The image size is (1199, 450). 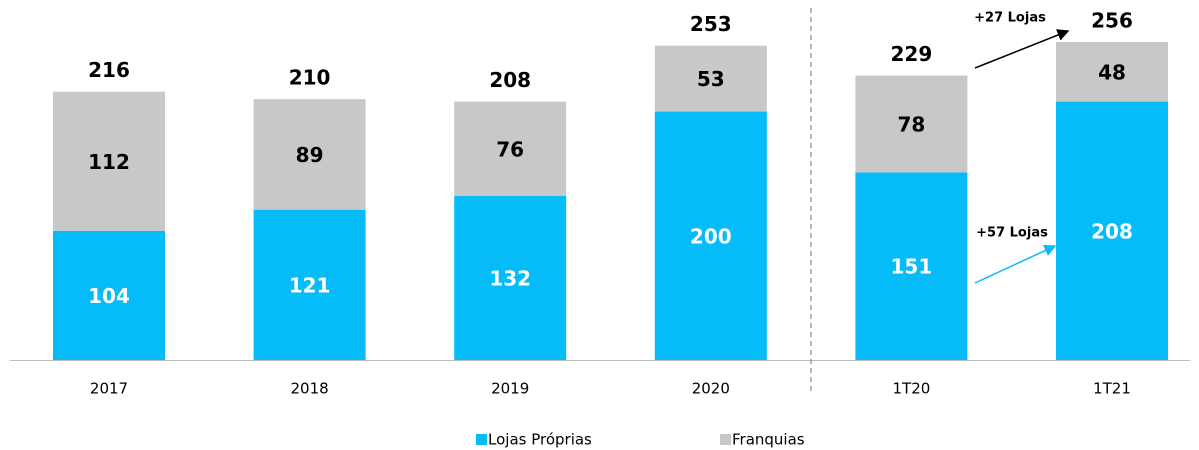 What do you see at coordinates (109, 389) in the screenshot?
I see `x-tick-label: 2017` at bounding box center [109, 389].